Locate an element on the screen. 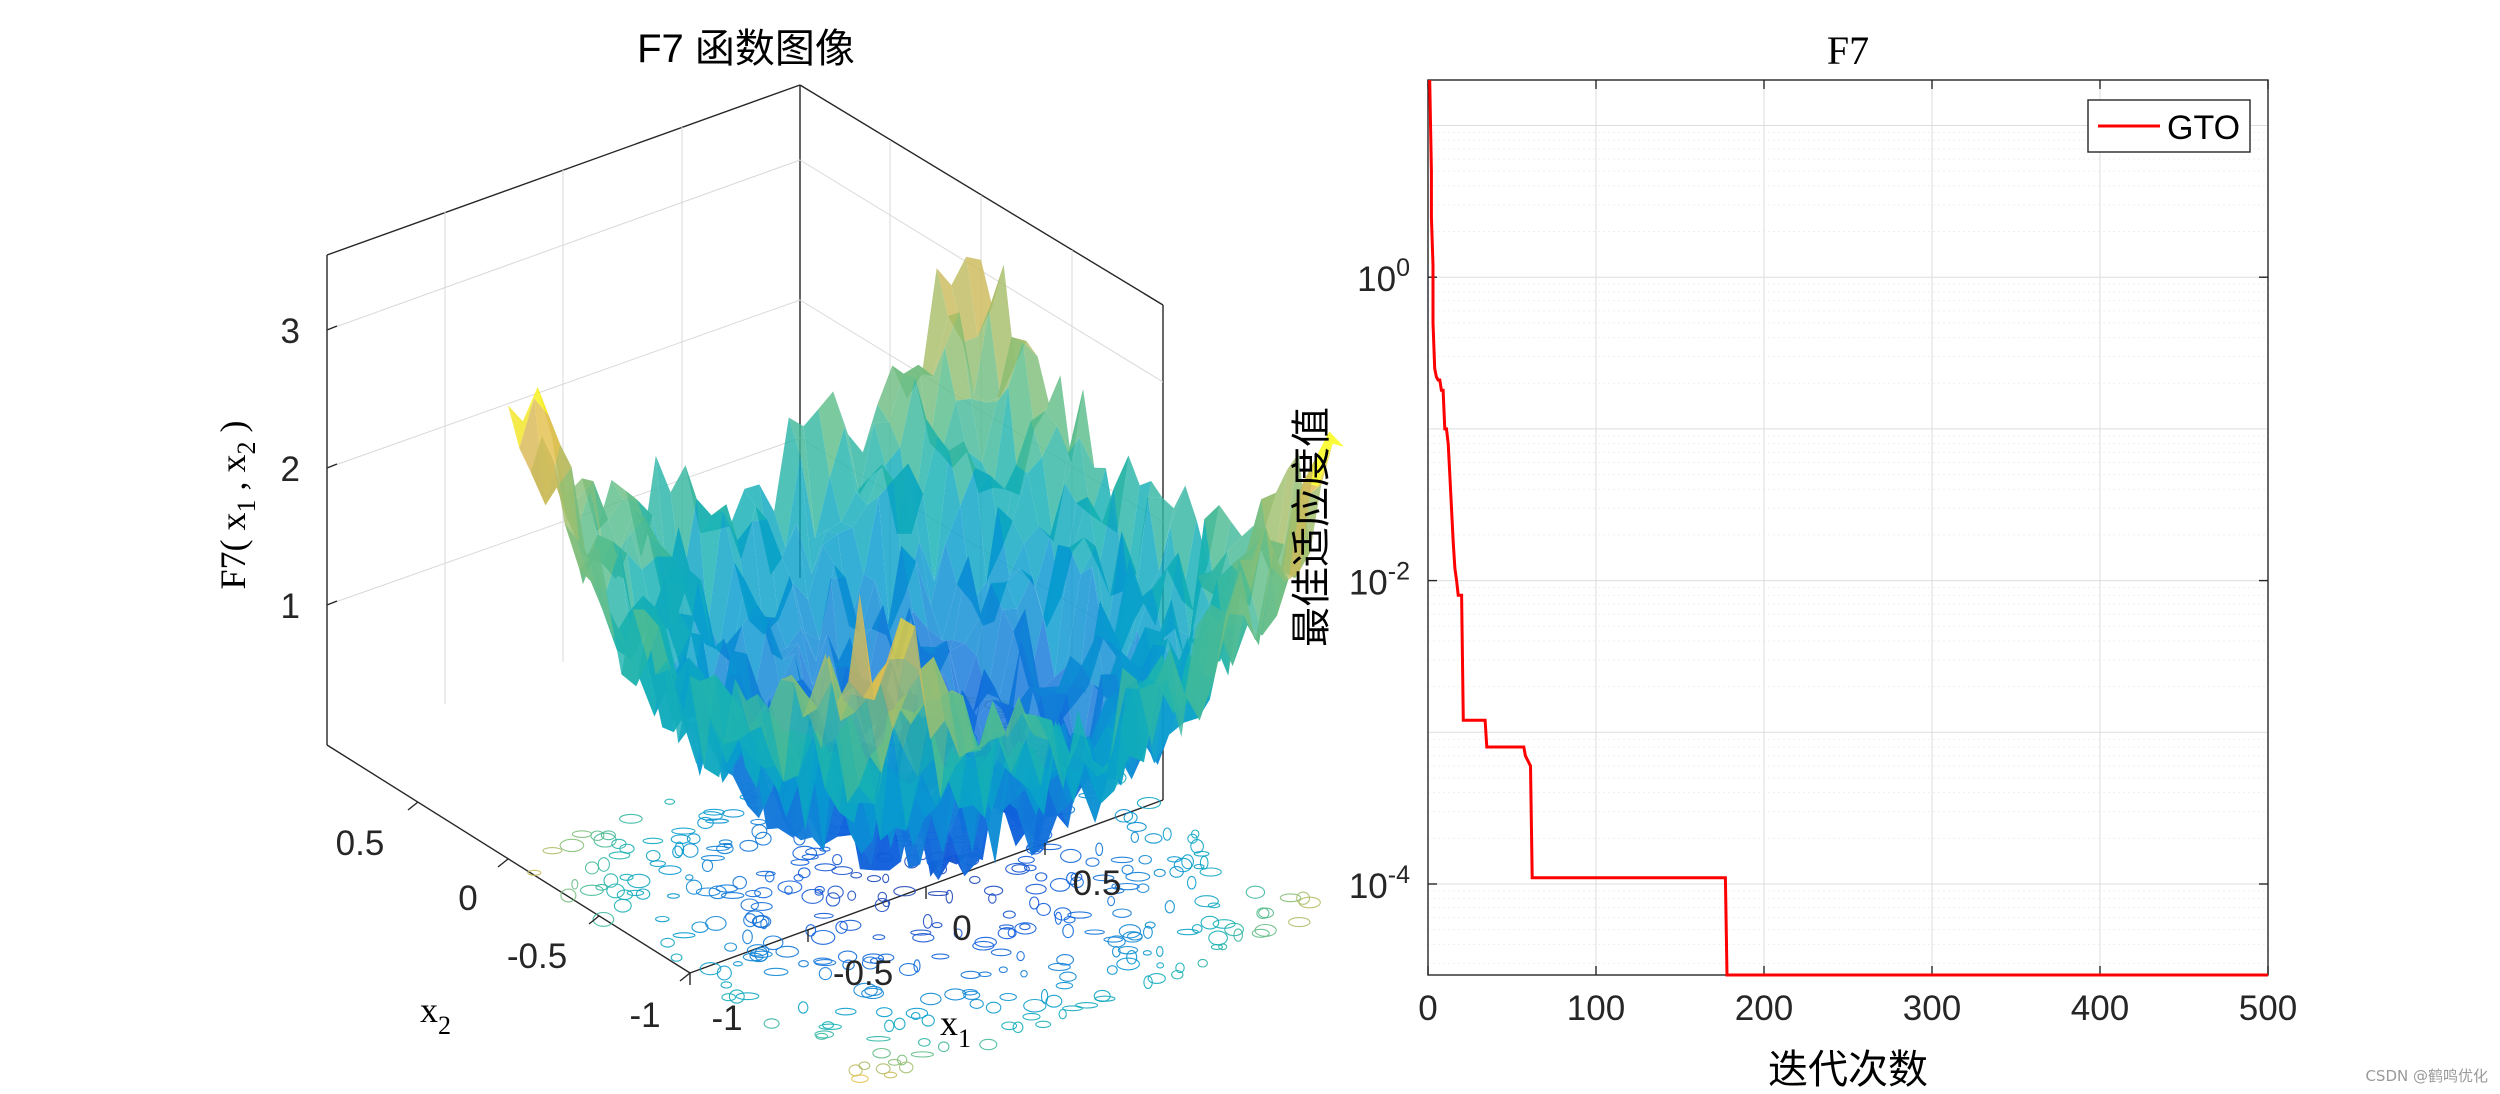  y-tick-label-1e-4: 10-4 is located at coordinates (1379, 883).